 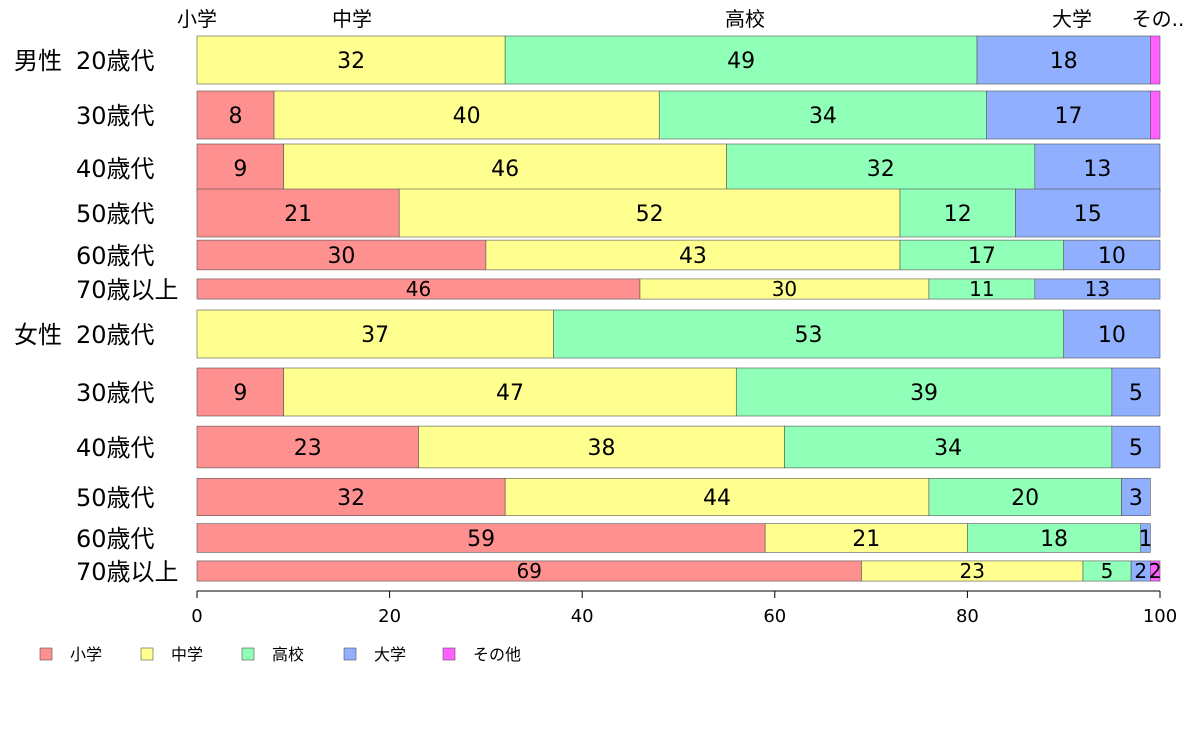 I want to click on x-tick-label-2: 40, so click(x=582, y=616).